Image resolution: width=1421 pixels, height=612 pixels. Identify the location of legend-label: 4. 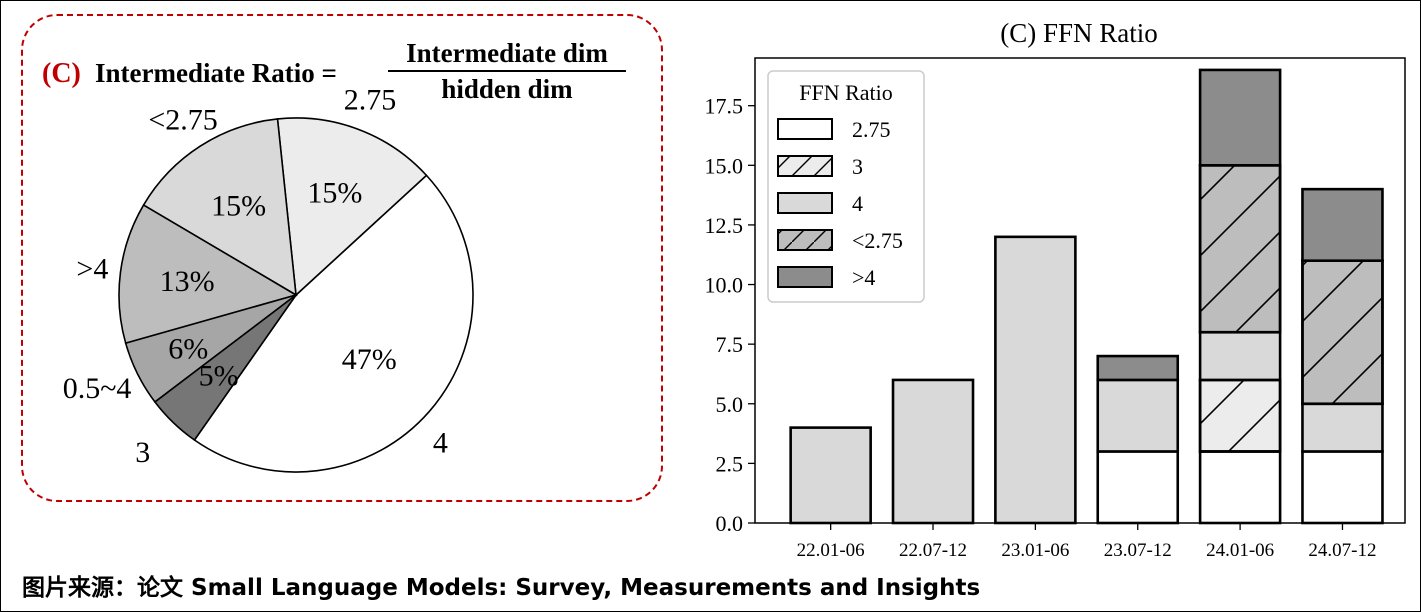
(857, 203).